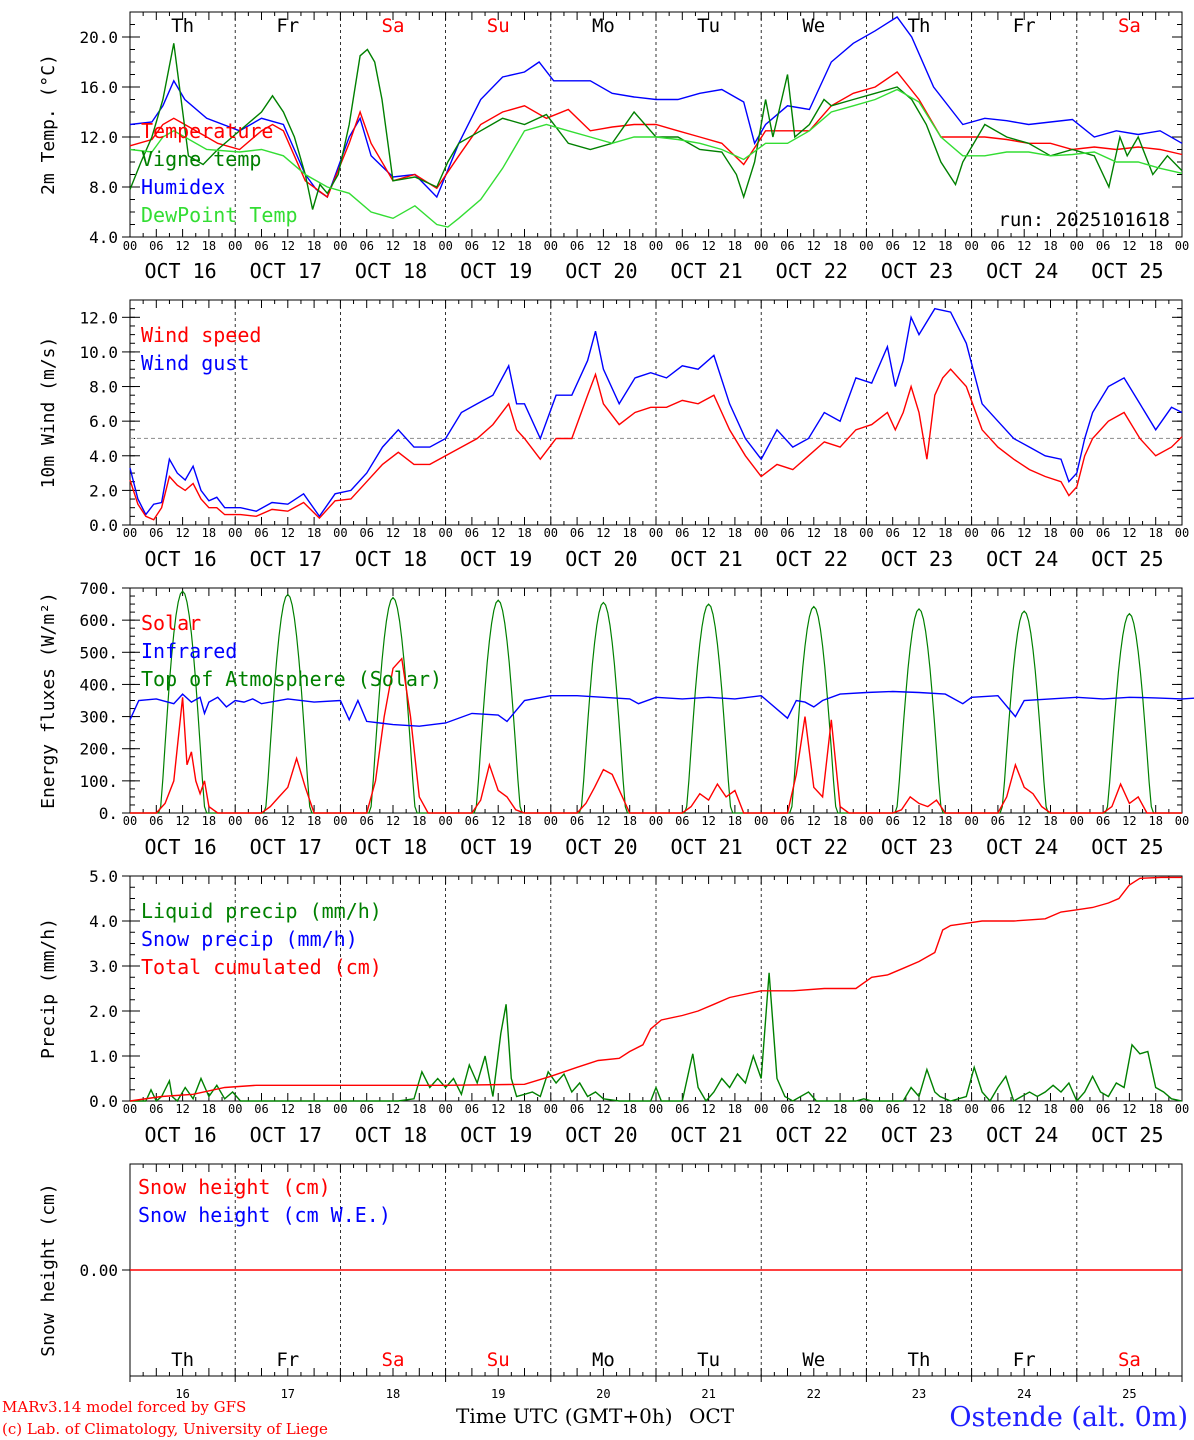 This screenshot has width=1194, height=1440. I want to click on day-label: OCT 20, so click(601, 271).